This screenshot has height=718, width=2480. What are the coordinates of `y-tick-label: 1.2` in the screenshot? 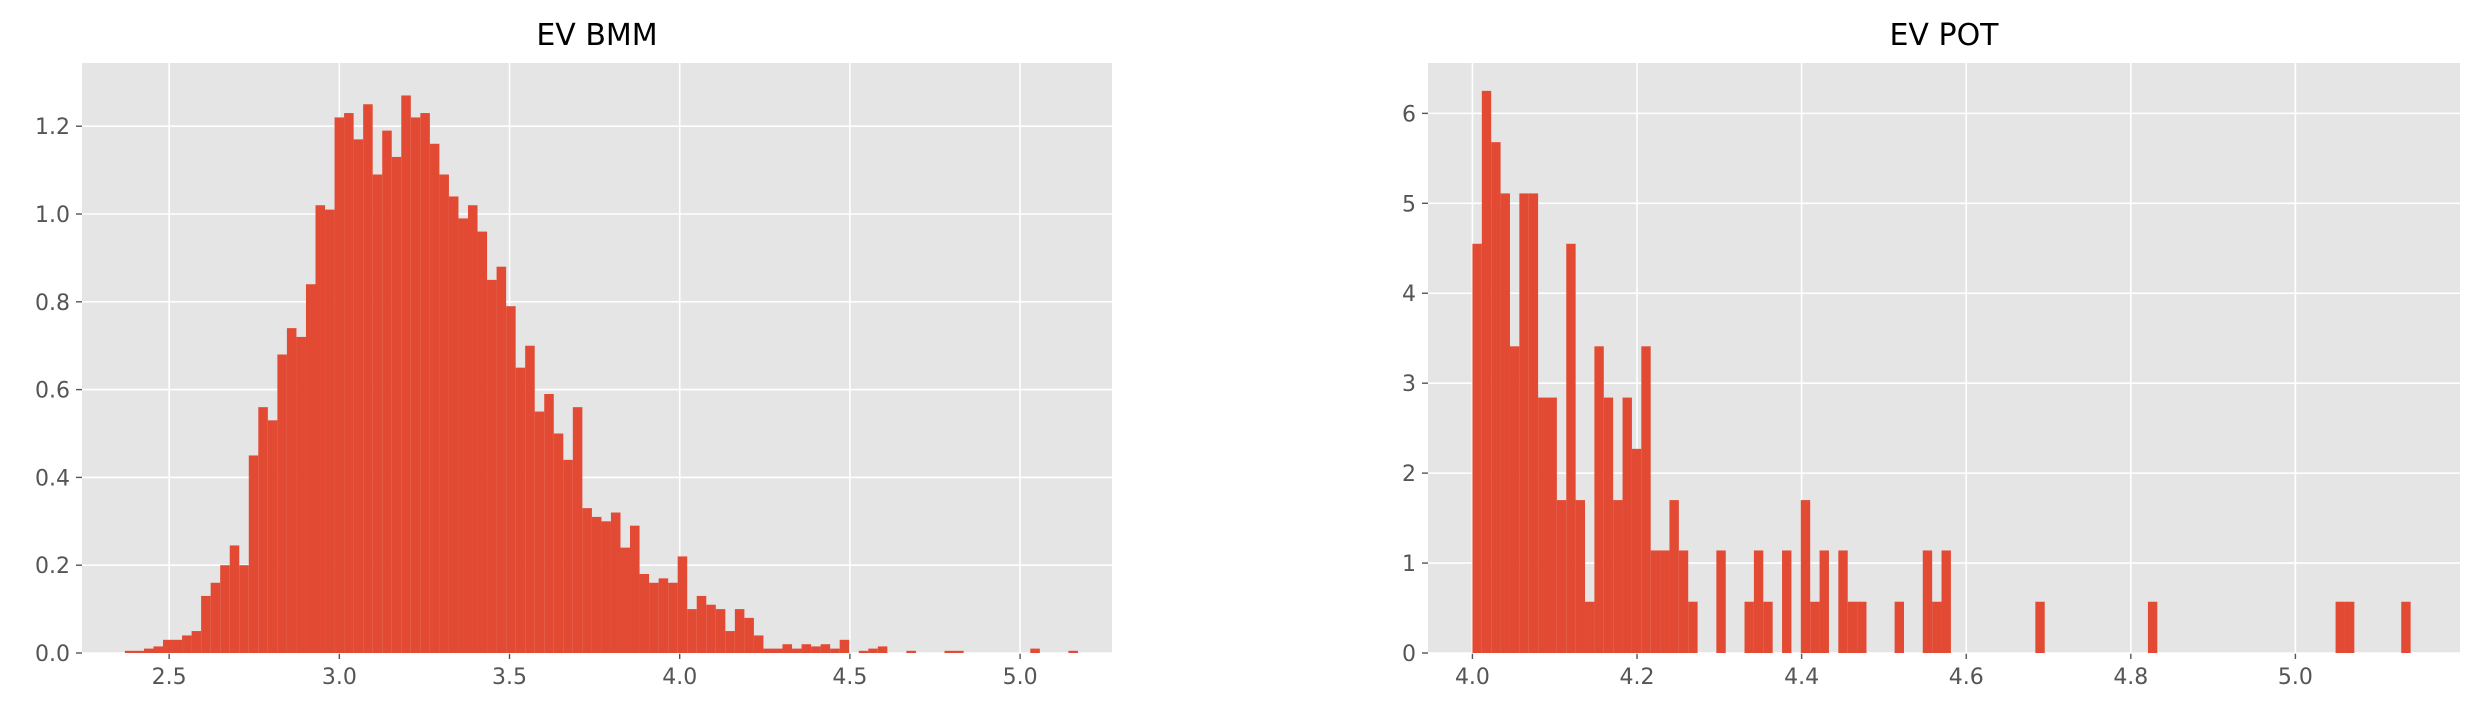 It's located at (52, 127).